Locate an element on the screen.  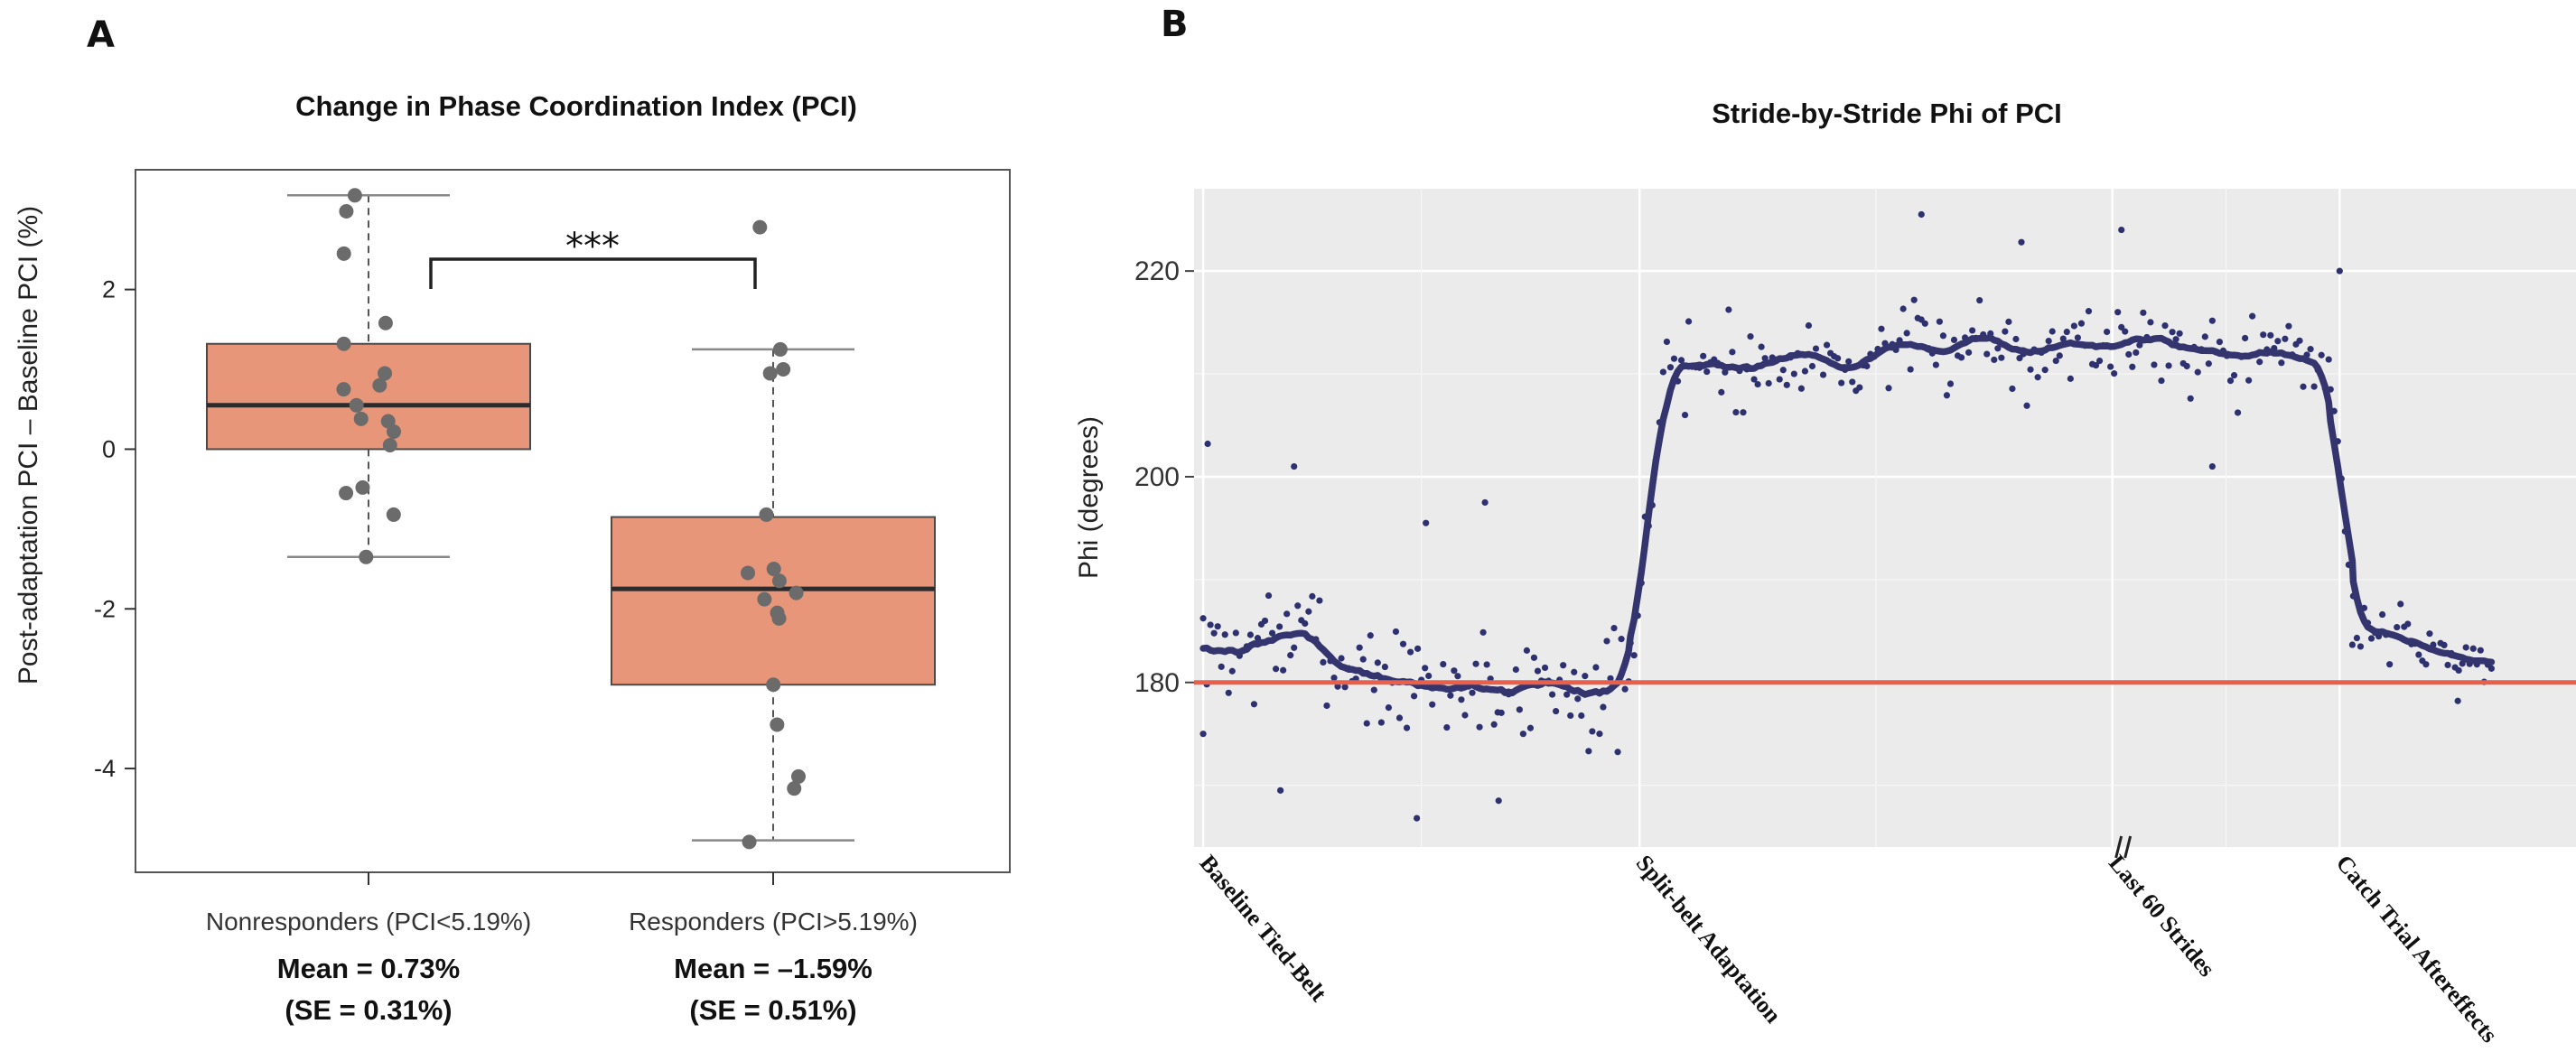
box-responders is located at coordinates (773, 552).